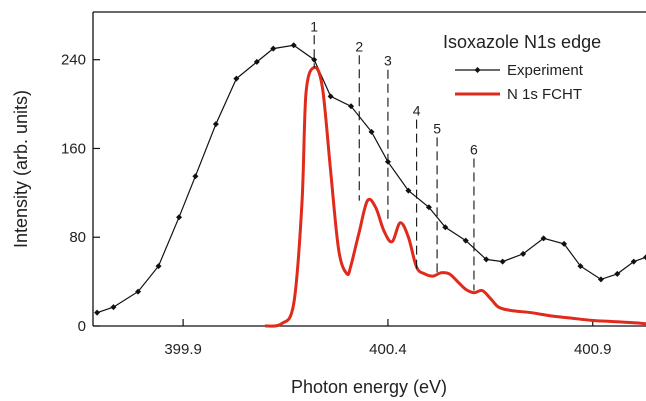 The height and width of the screenshot is (401, 646). What do you see at coordinates (519, 82) in the screenshot?
I see `legend: Experiment N 1s FCHT` at bounding box center [519, 82].